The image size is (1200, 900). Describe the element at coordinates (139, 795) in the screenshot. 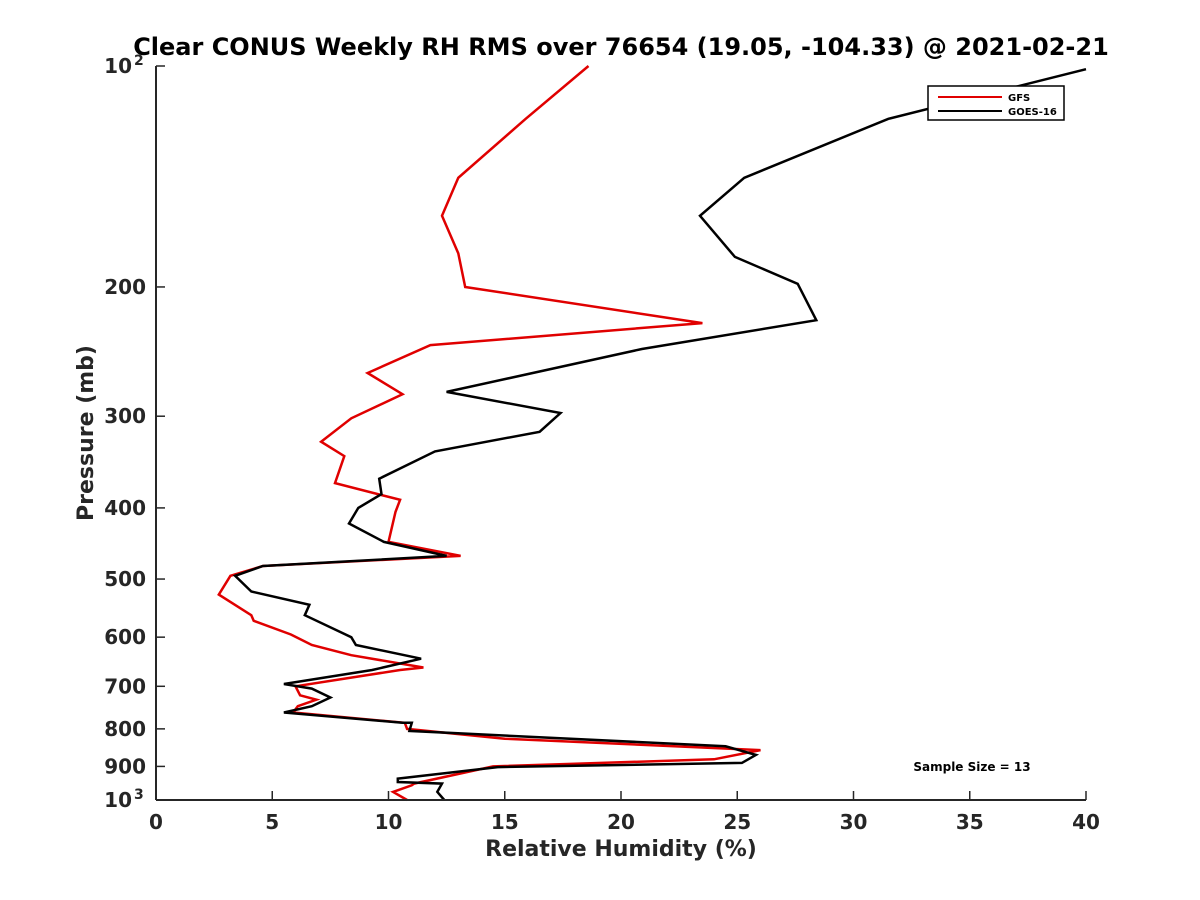

I see `y-tick-exponent: 3` at that location.